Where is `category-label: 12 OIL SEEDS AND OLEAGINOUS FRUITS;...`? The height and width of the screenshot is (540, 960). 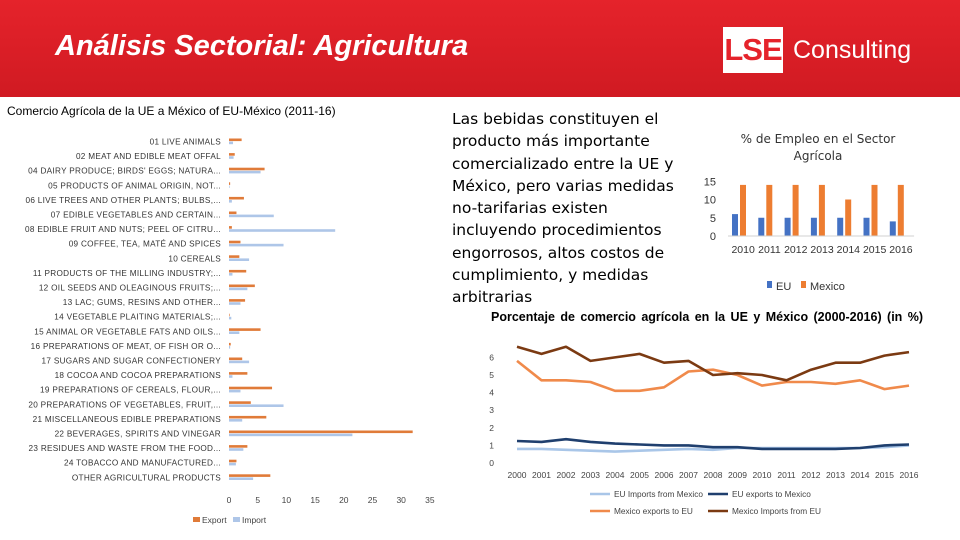
category-label: 12 OIL SEEDS AND OLEAGINOUS FRUITS;... is located at coordinates (130, 288).